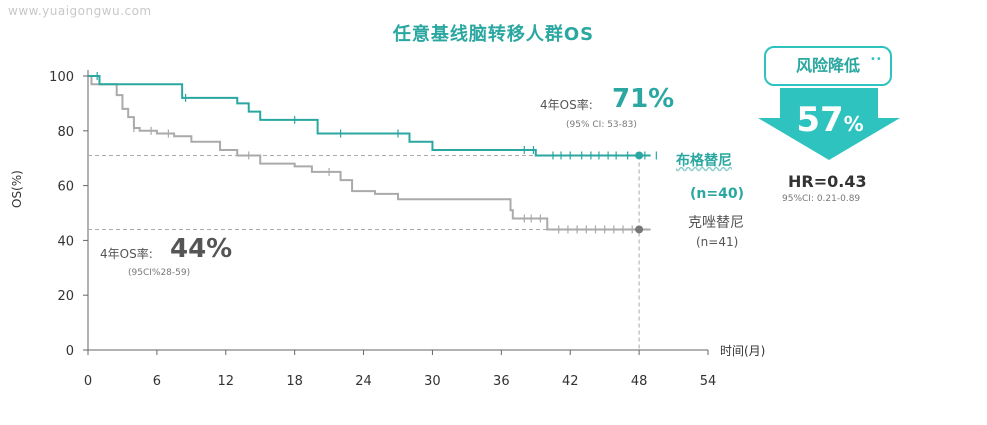 This screenshot has width=987, height=425. I want to click on risk-arrow, so click(829, 124).